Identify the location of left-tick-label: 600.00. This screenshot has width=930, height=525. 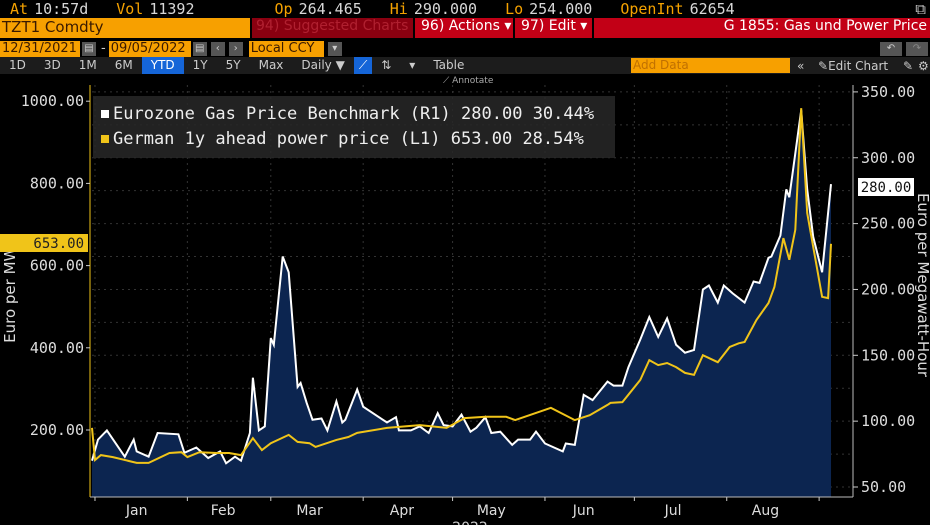
(57, 266).